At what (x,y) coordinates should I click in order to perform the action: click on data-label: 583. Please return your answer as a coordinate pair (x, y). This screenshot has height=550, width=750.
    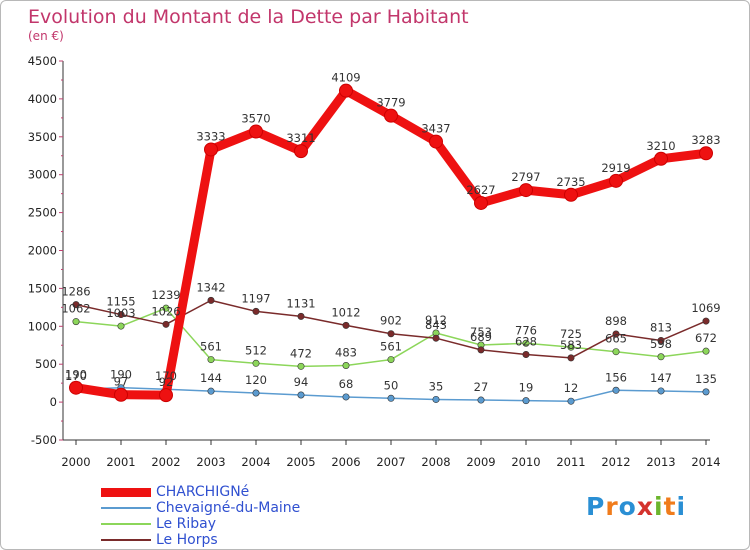
    Looking at the image, I should click on (571, 345).